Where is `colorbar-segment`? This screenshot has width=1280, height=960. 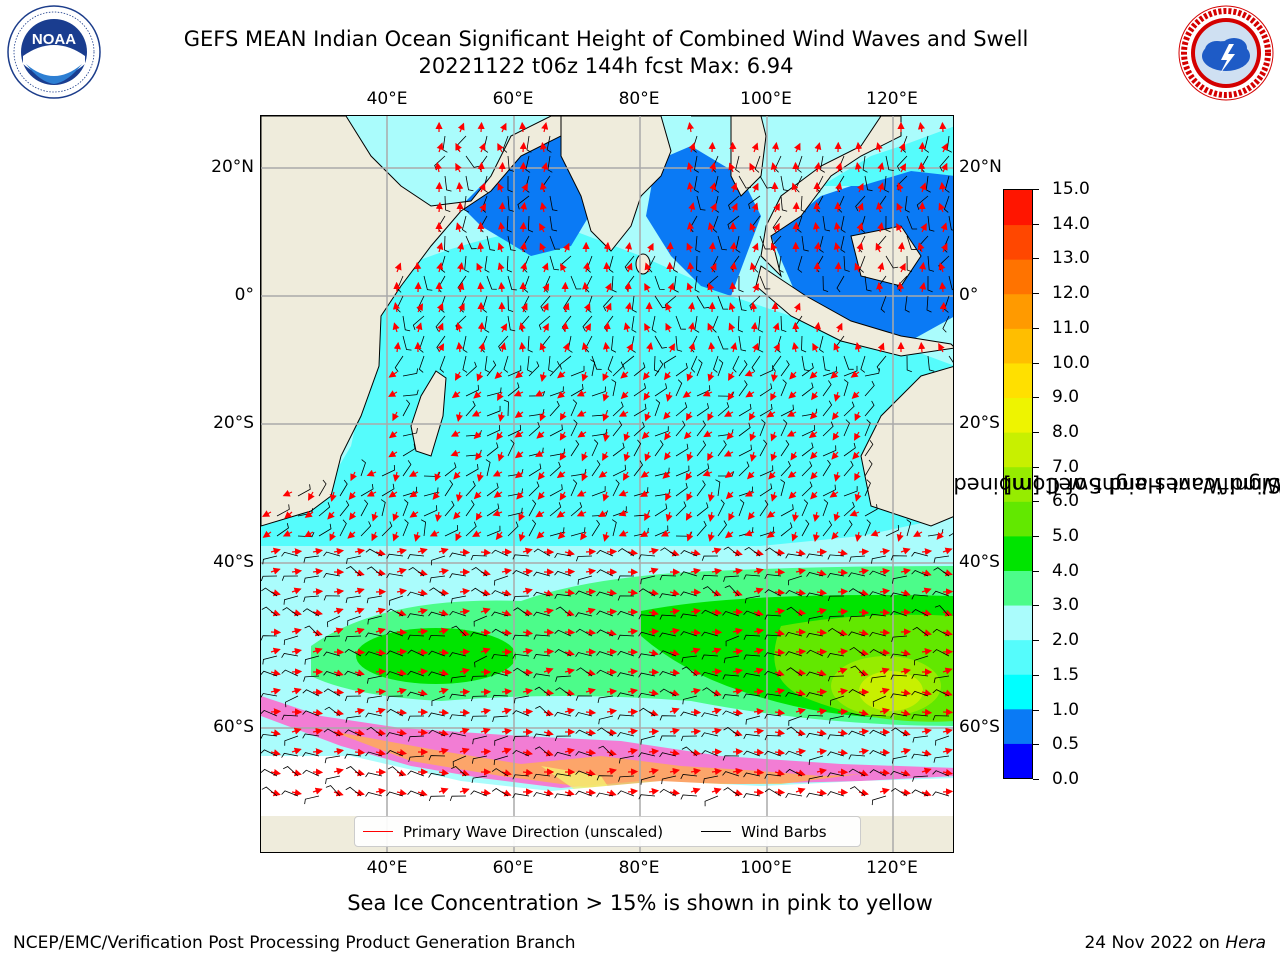
colorbar-segment is located at coordinates (1018, 380).